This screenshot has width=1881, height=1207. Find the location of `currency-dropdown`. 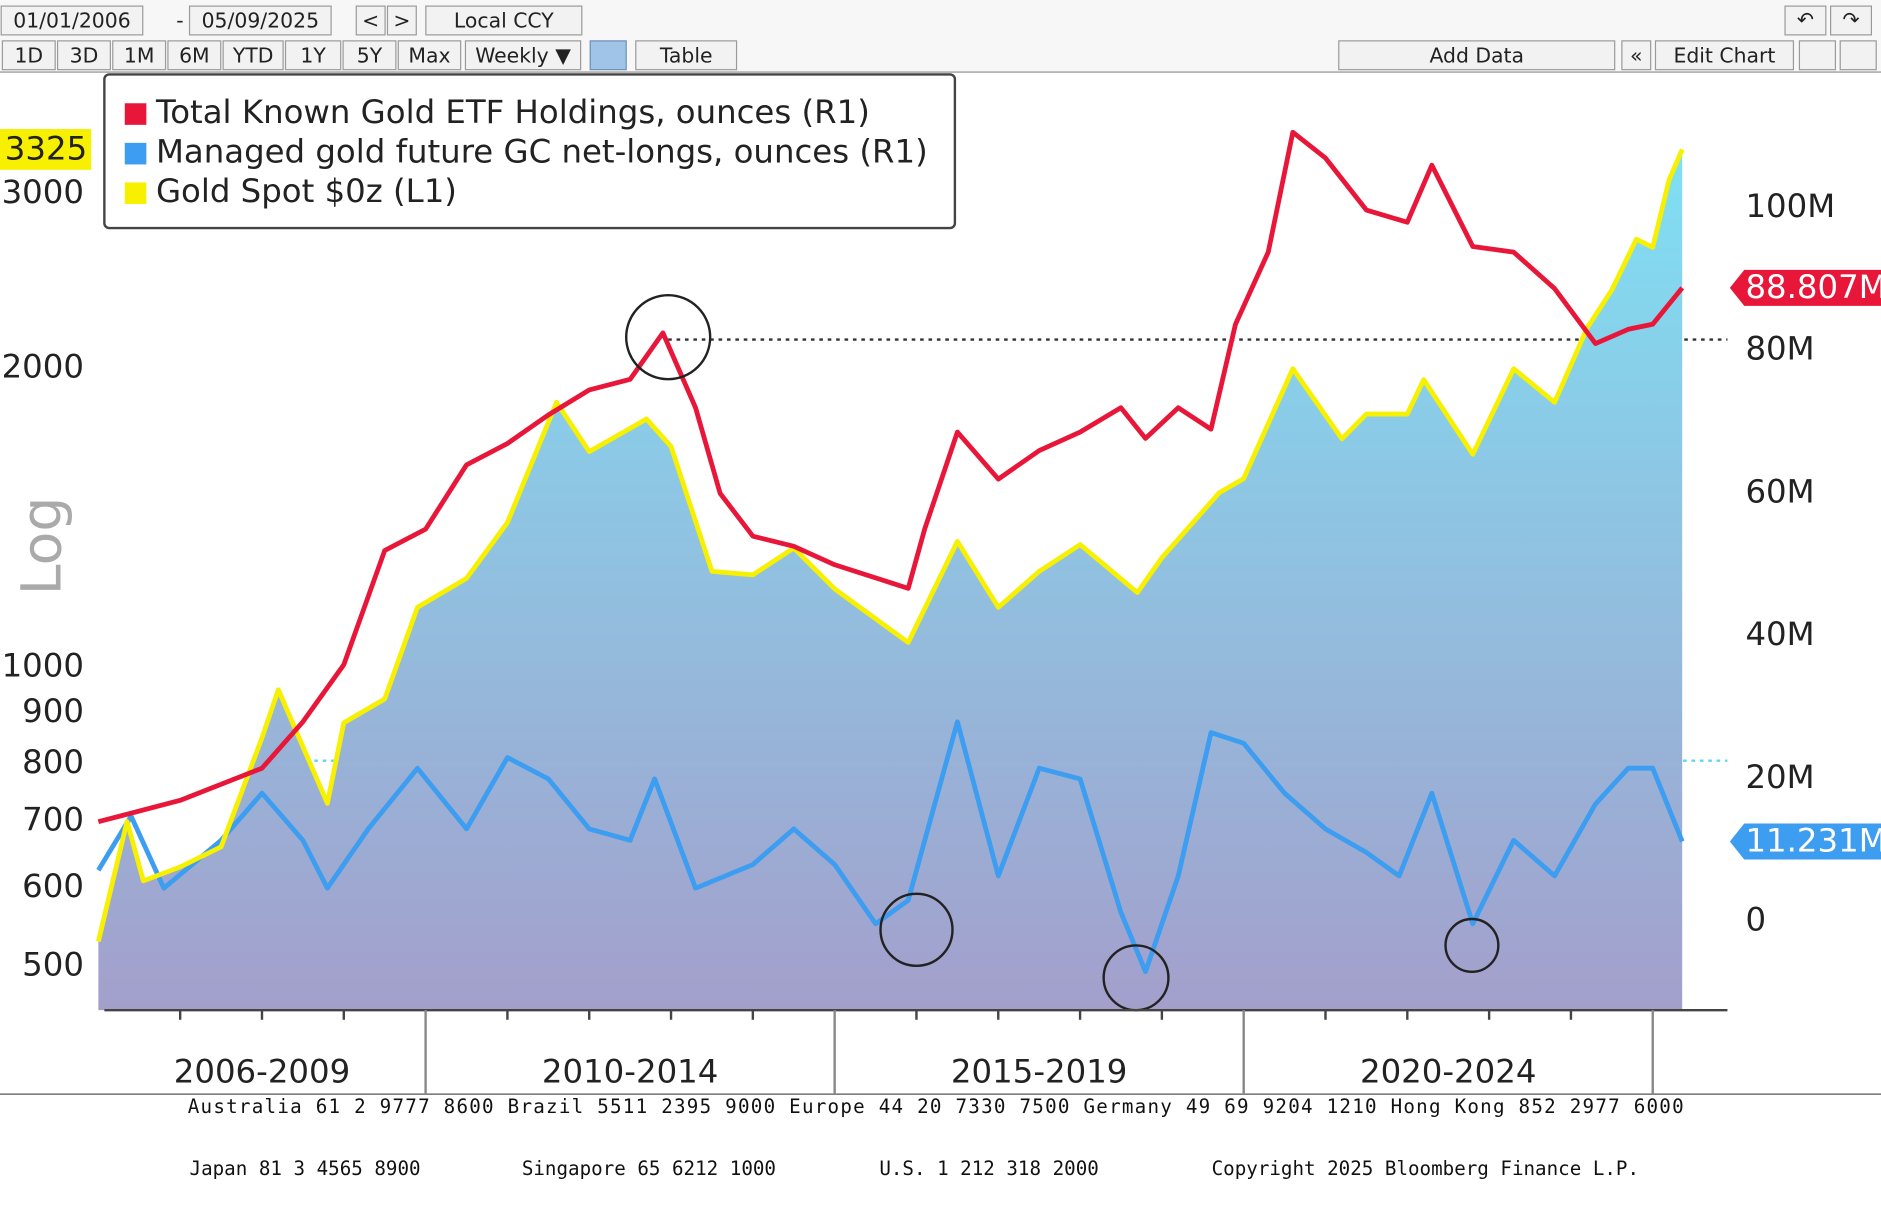

currency-dropdown is located at coordinates (504, 20).